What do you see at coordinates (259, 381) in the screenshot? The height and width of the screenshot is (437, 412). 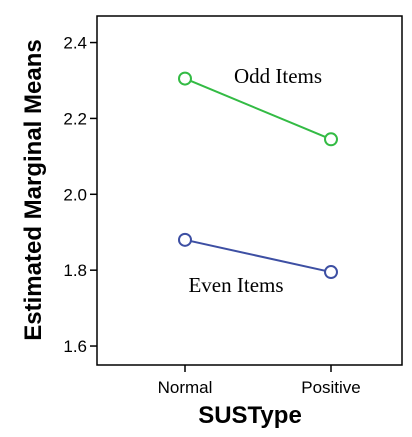 I see `x-axis: Normal Positive` at bounding box center [259, 381].